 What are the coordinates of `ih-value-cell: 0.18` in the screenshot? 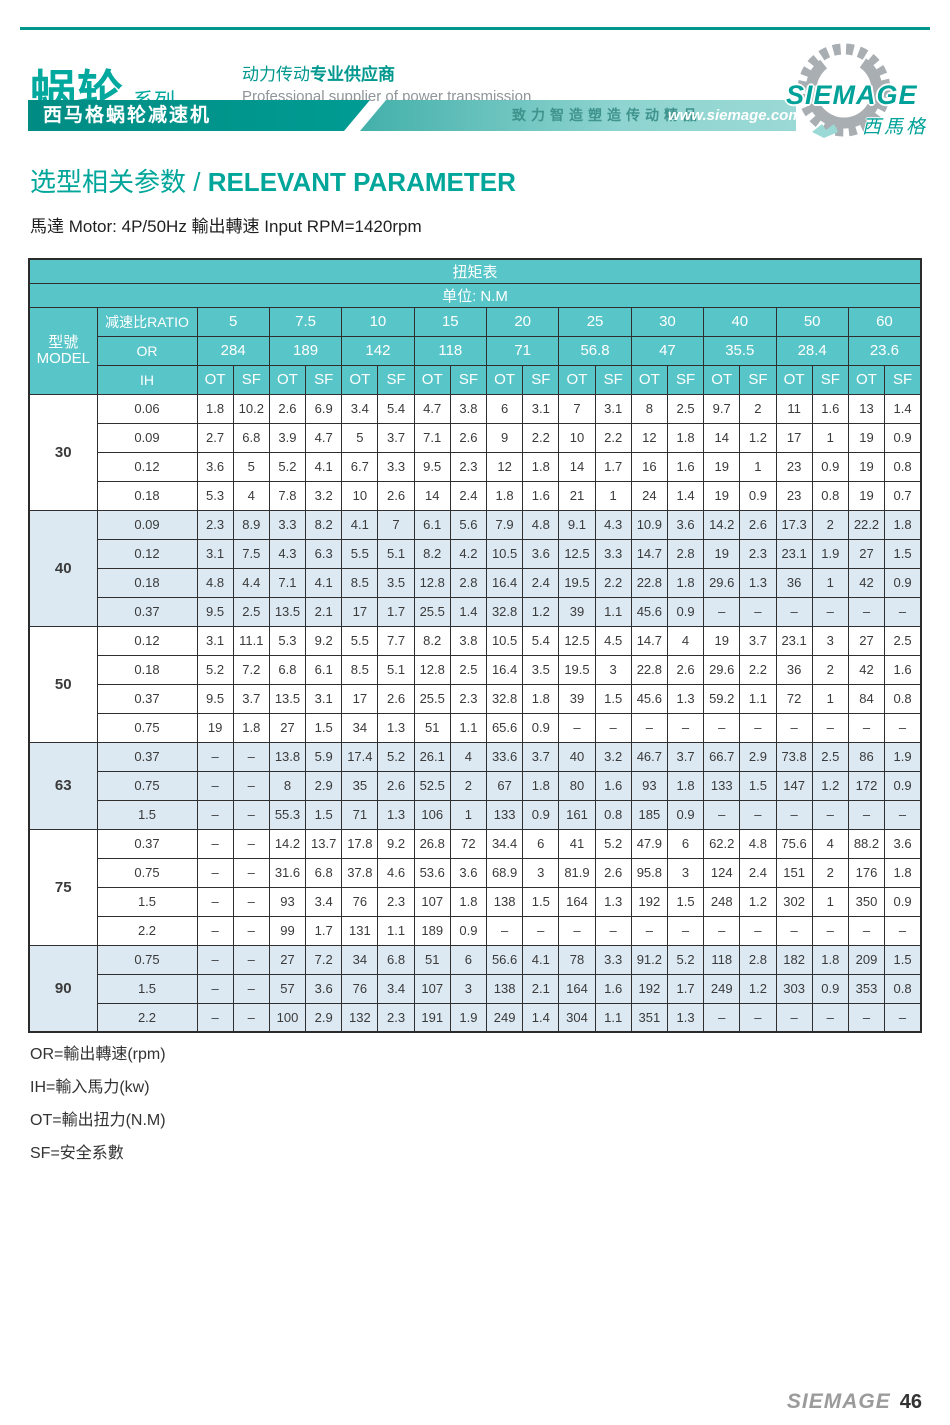 It's located at (147, 669).